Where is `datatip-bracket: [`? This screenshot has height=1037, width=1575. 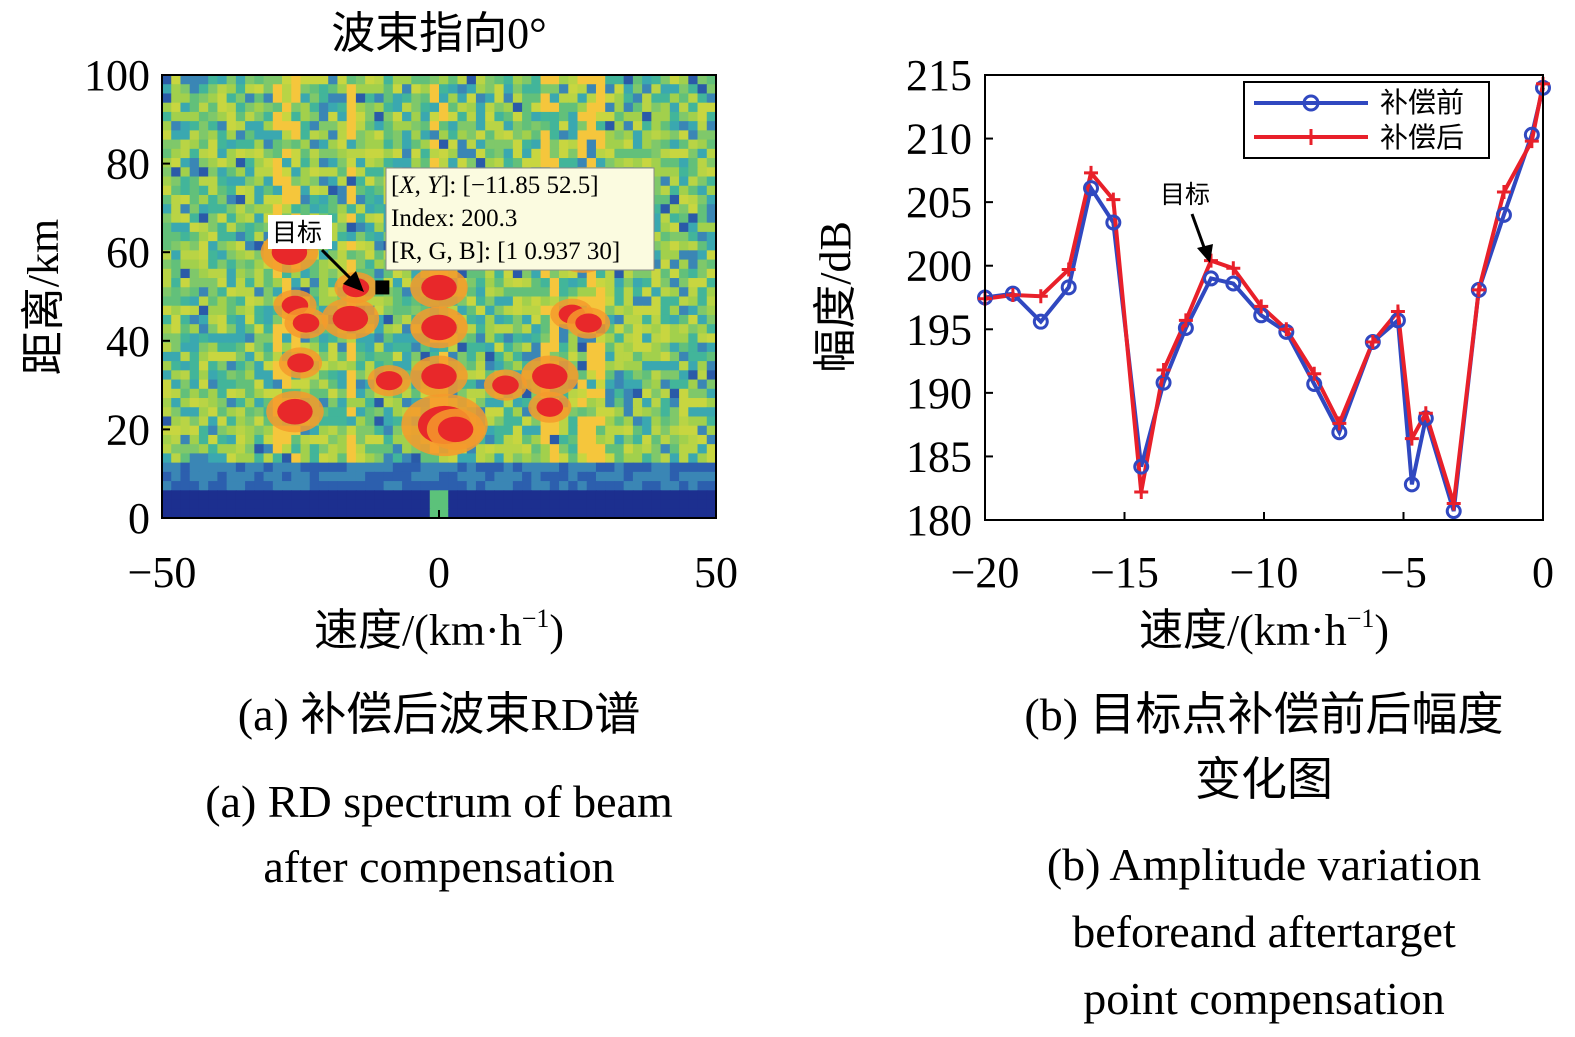
datatip-bracket: [ is located at coordinates (395, 185).